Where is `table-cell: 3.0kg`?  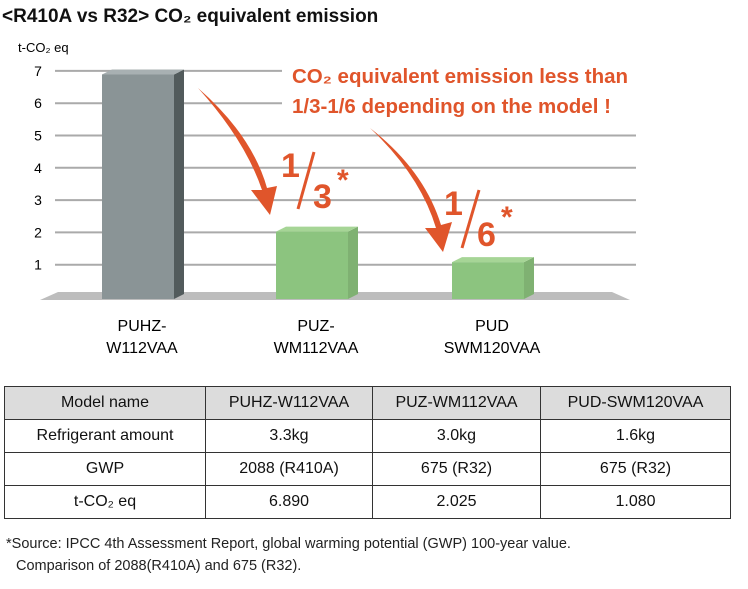 table-cell: 3.0kg is located at coordinates (456, 436).